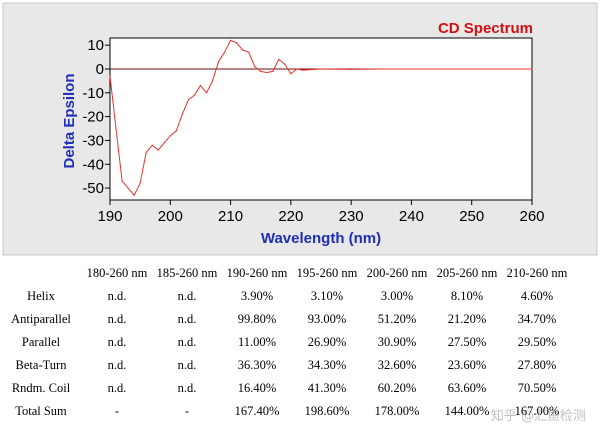  Describe the element at coordinates (95, 45) in the screenshot. I see `y-tick-label: 10` at that location.